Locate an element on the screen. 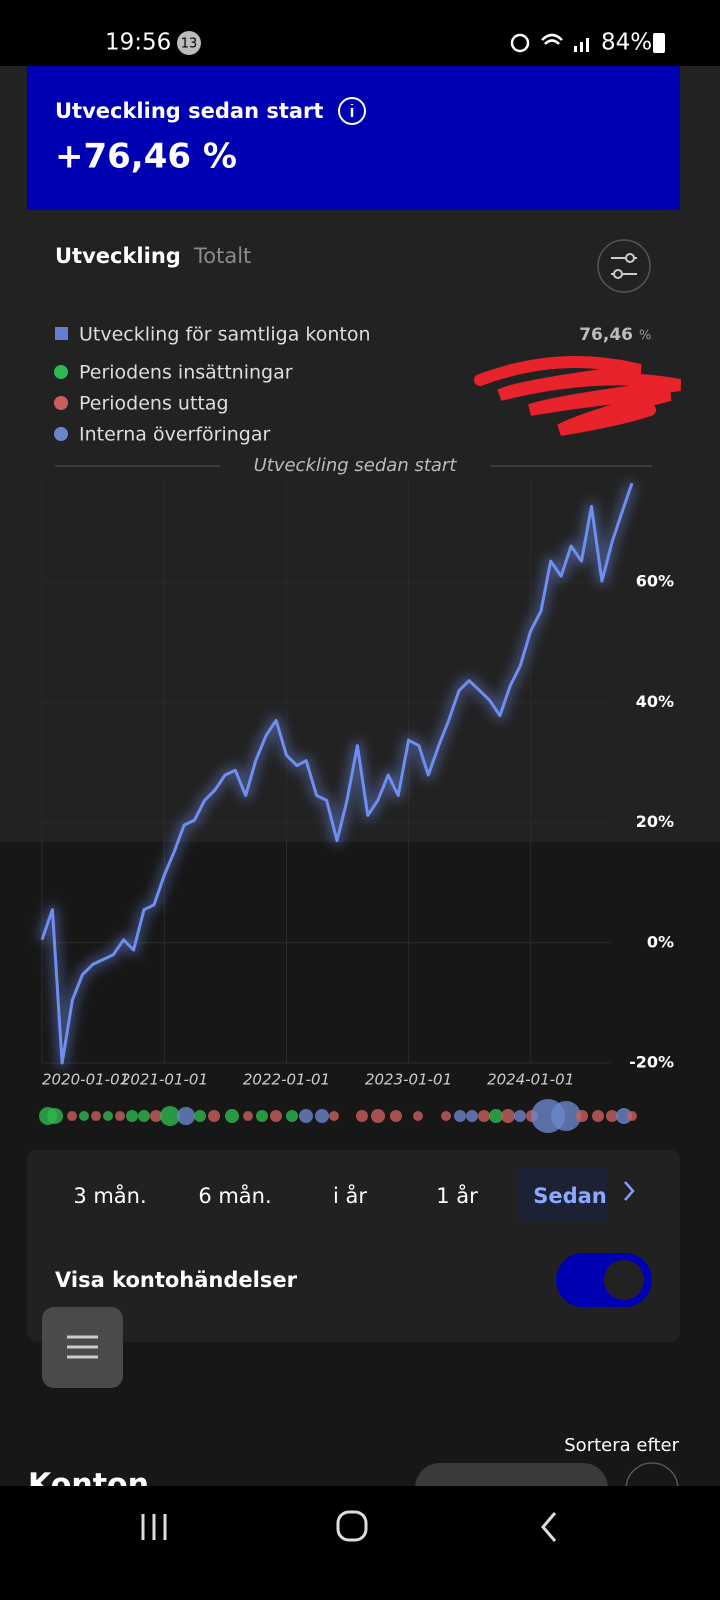 This screenshot has height=1600, width=720. notification-count: 13 is located at coordinates (189, 44).